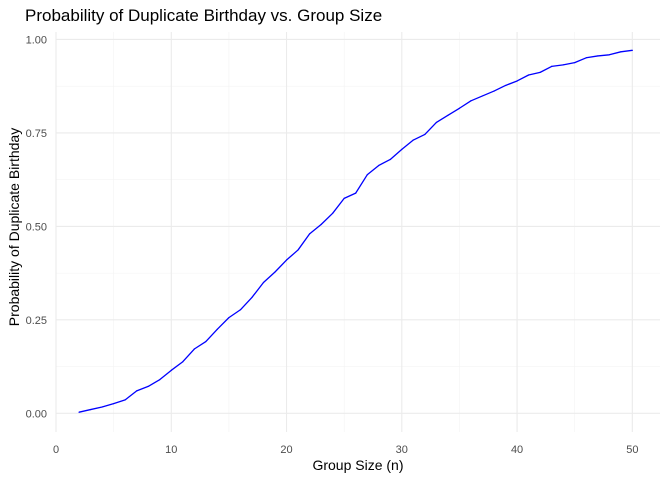 The width and height of the screenshot is (672, 480). I want to click on y-axis-tick-labels: 0.00 0.25 0.50 0.75 1.00, so click(36, 227).